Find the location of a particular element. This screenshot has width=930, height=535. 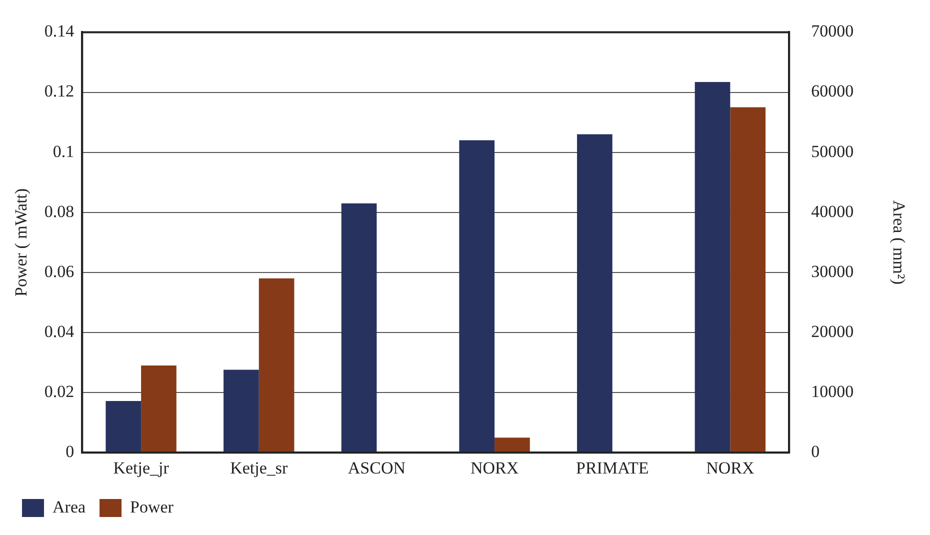

x-tick-label: Ketje_sr is located at coordinates (259, 468).